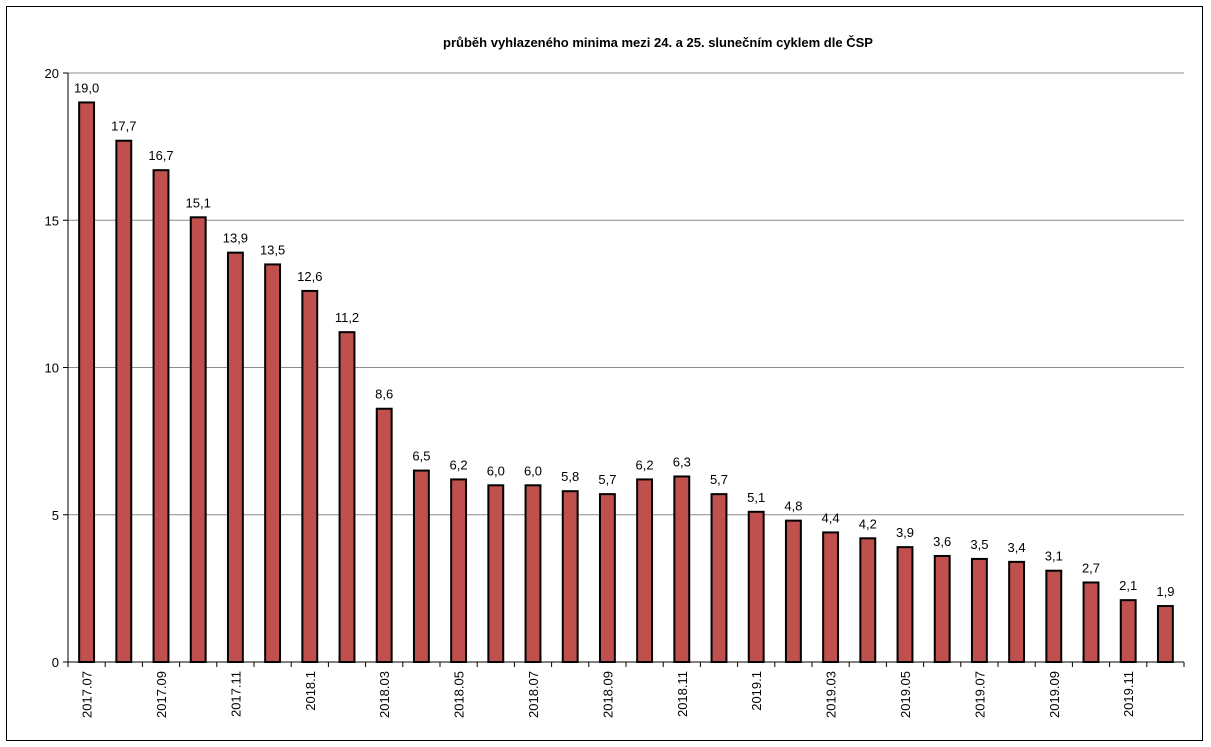 The image size is (1211, 747). What do you see at coordinates (905, 532) in the screenshot?
I see `data-label: 3,9` at bounding box center [905, 532].